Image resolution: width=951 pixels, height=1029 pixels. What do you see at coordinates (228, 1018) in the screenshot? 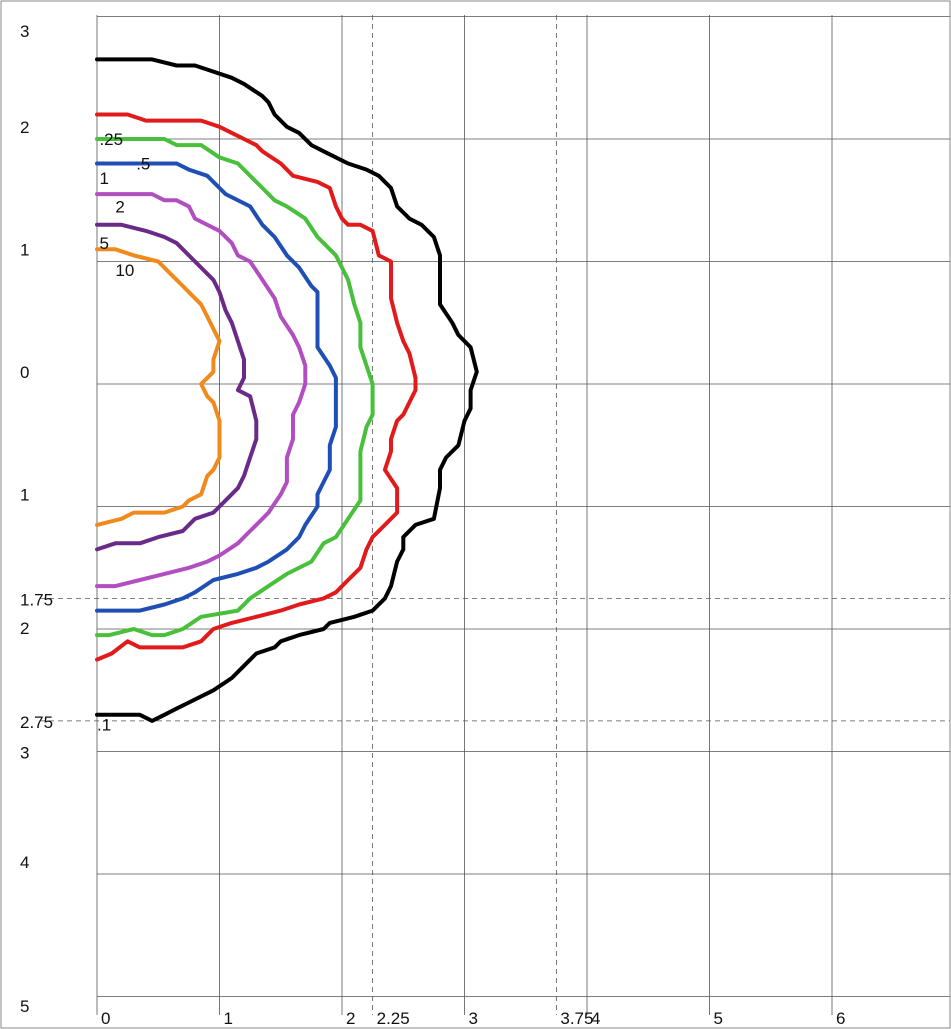
I see `x-tick-label: 1` at bounding box center [228, 1018].